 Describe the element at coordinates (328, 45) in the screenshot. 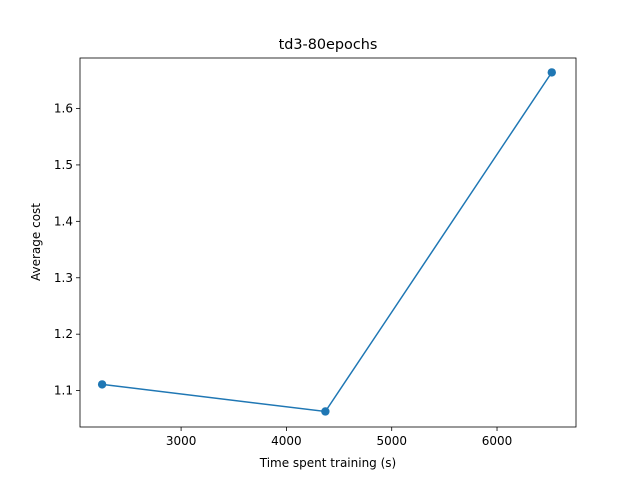

I see `chart-title: td3-80epochs` at that location.